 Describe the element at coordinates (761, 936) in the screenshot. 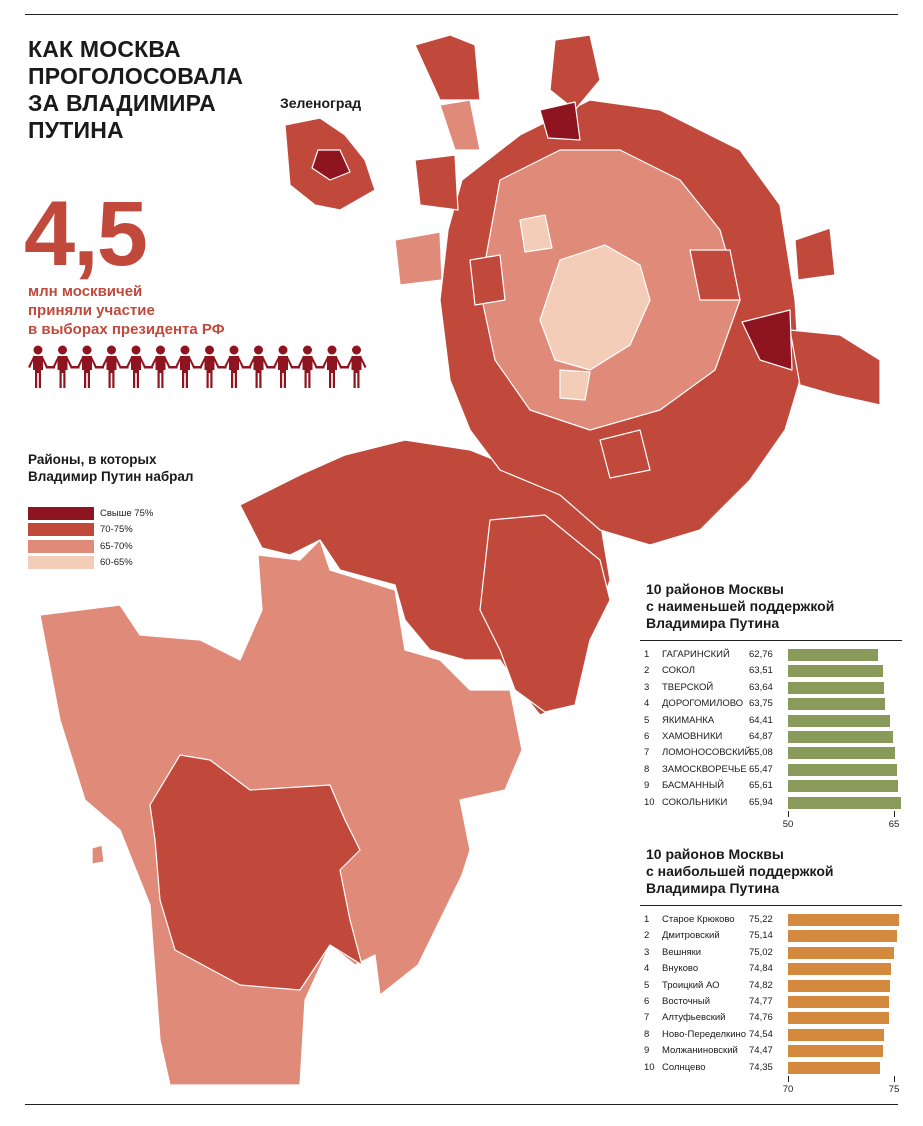

I see `row-value: 75,14` at that location.